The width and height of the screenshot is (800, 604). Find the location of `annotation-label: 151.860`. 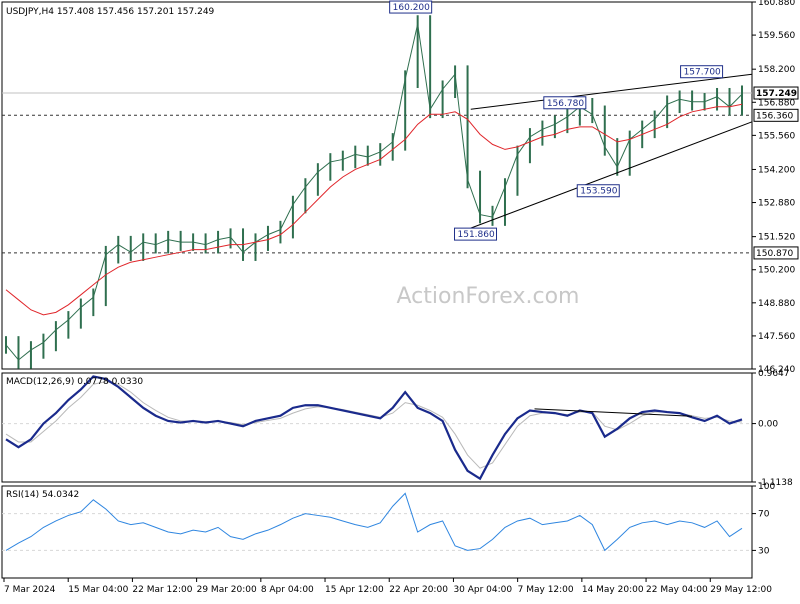

annotation-label: 151.860 is located at coordinates (476, 235).